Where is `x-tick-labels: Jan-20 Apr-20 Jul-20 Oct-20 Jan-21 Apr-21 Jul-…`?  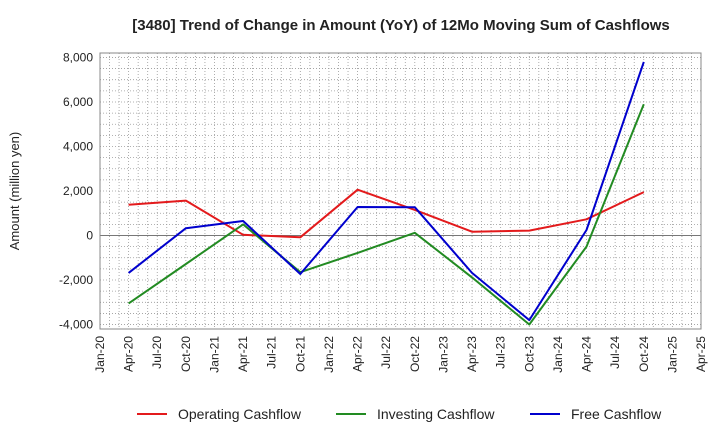 x-tick-labels: Jan-20 Apr-20 Jul-20 Oct-20 Jan-21 Apr-21 Jul-… is located at coordinates (400, 354).